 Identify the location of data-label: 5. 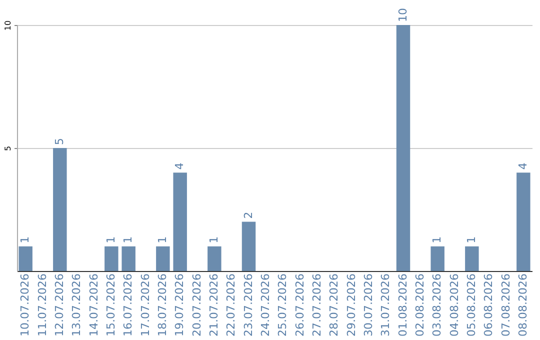
(59, 141).